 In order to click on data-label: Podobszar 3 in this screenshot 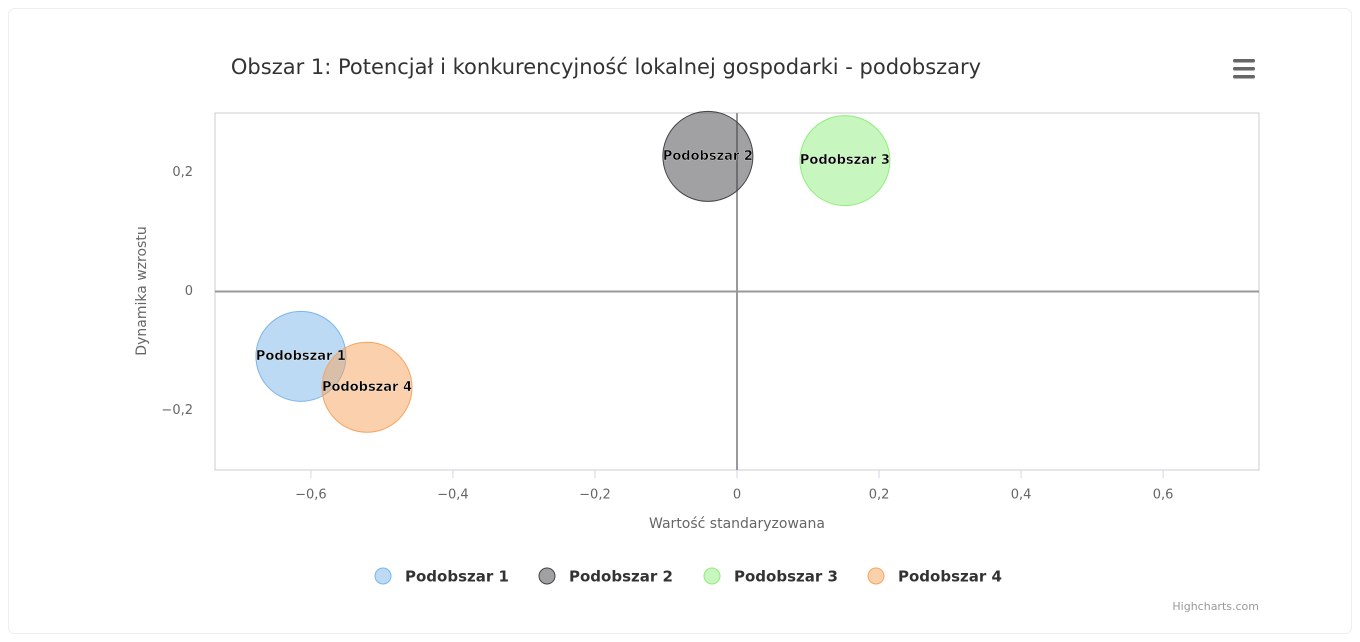, I will do `click(845, 160)`.